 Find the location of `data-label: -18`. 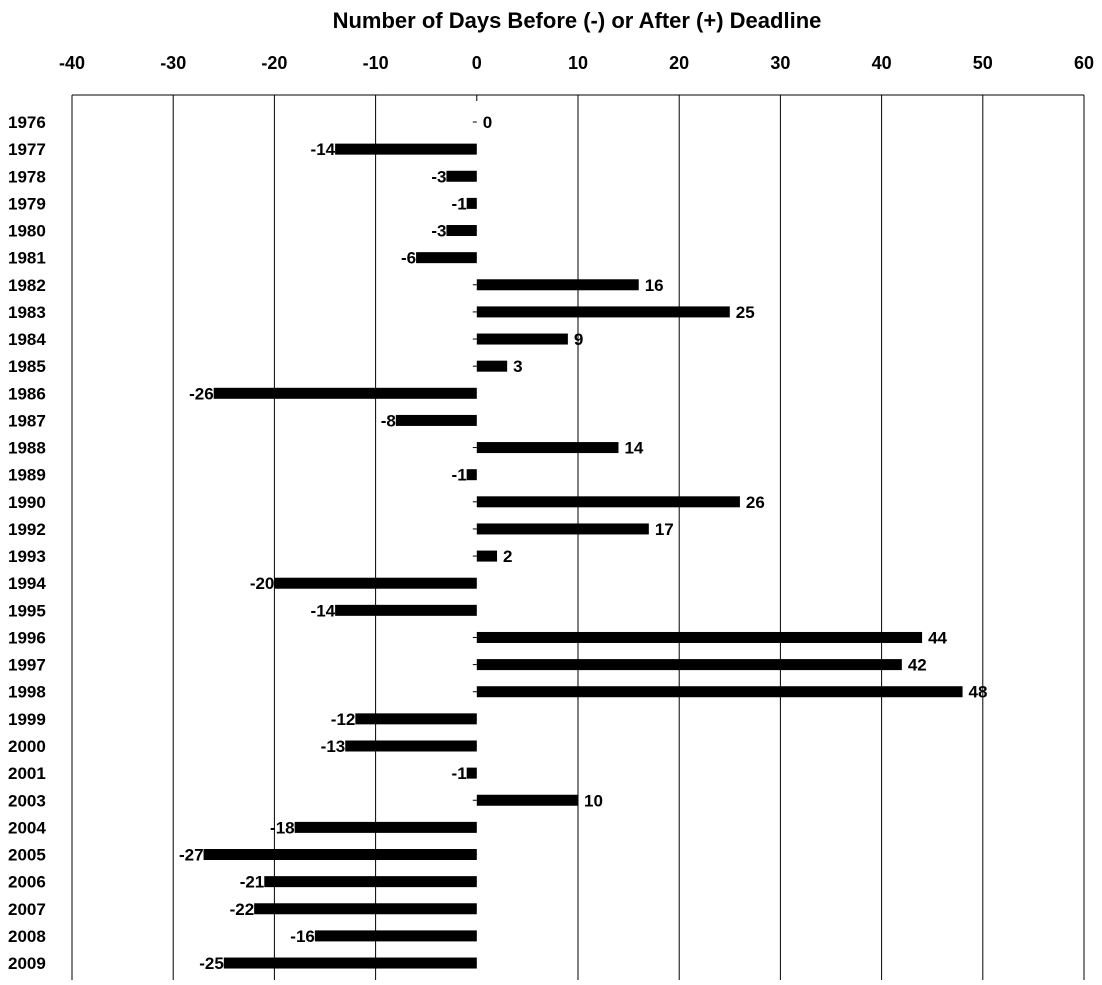

data-label: -18 is located at coordinates (282, 827).